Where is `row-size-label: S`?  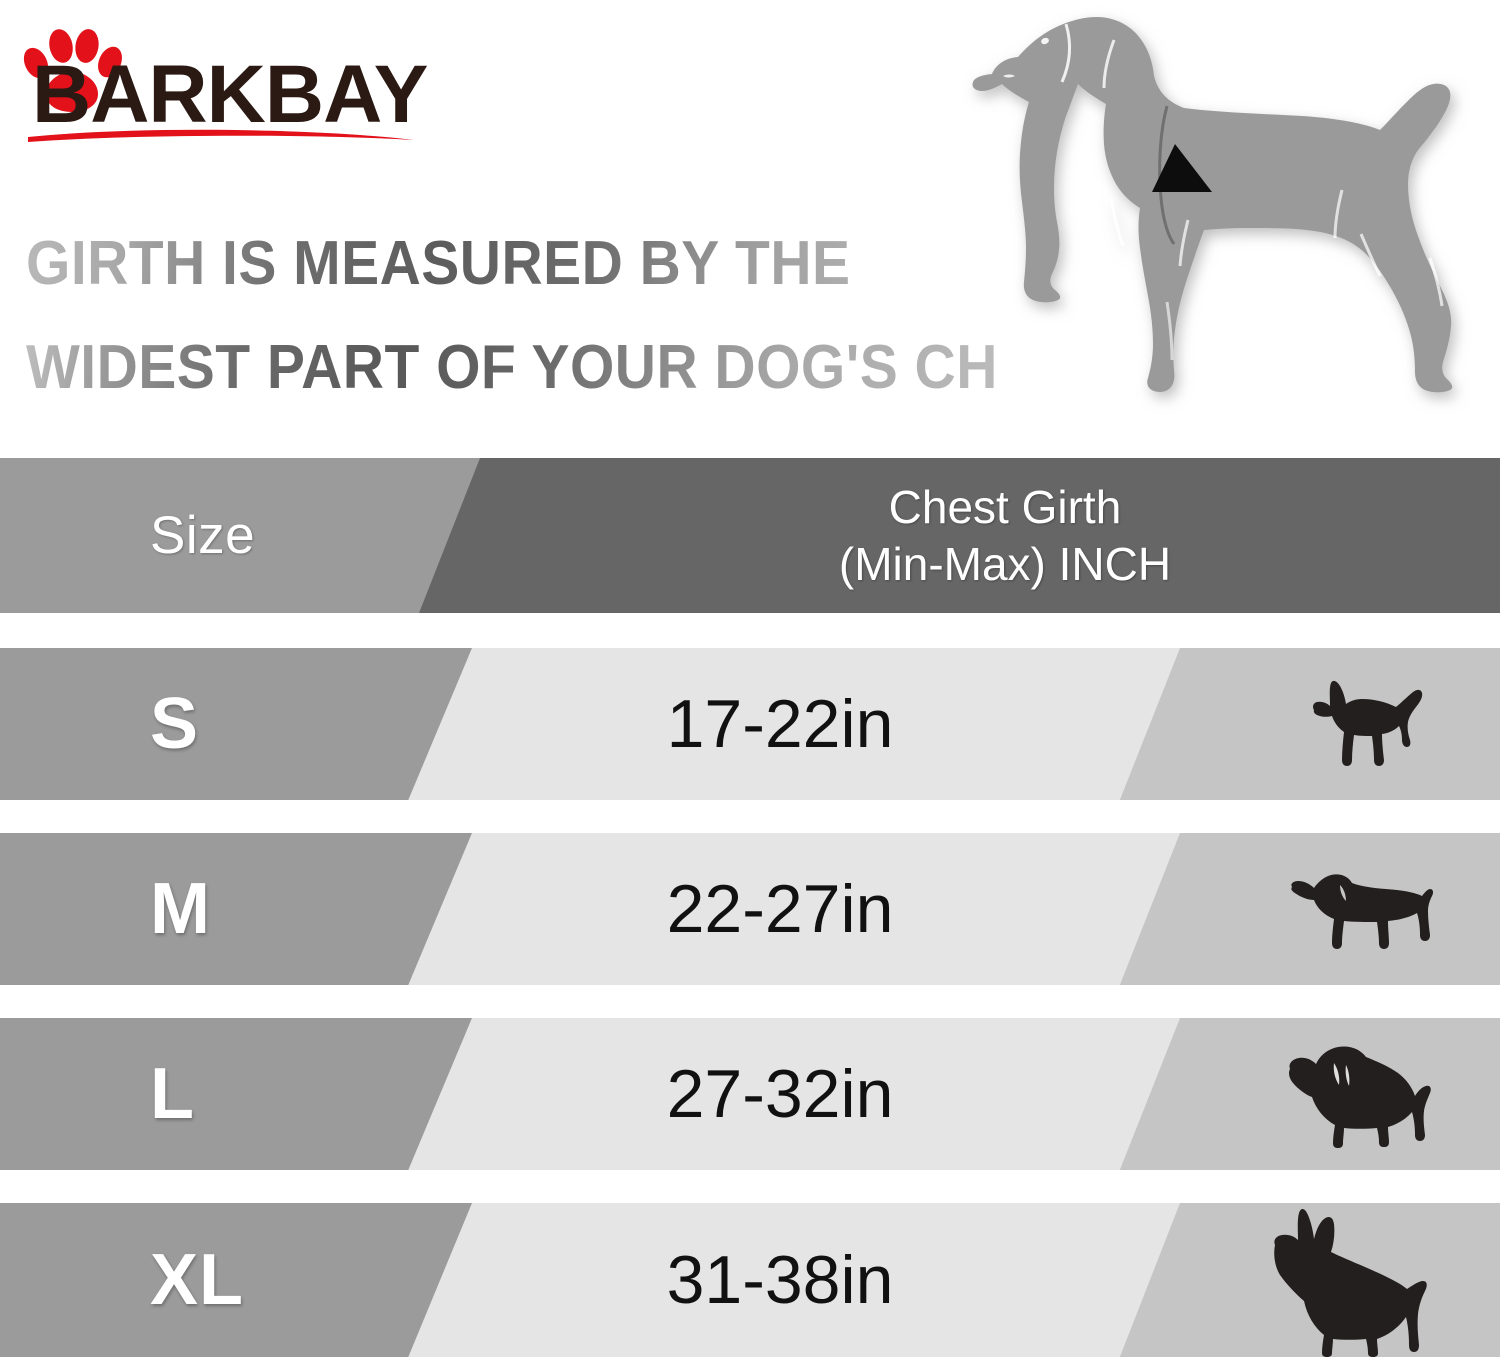
row-size-label: S is located at coordinates (175, 724).